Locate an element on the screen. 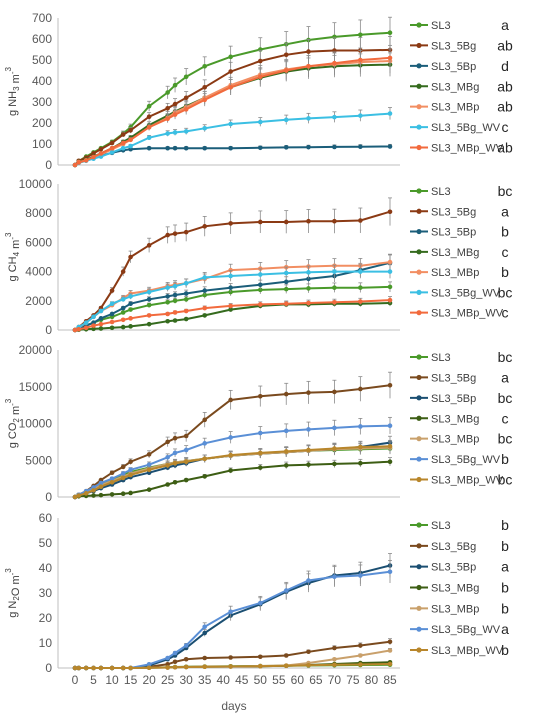 The width and height of the screenshot is (550, 720). y-tick-label: 500 is located at coordinates (42, 60).